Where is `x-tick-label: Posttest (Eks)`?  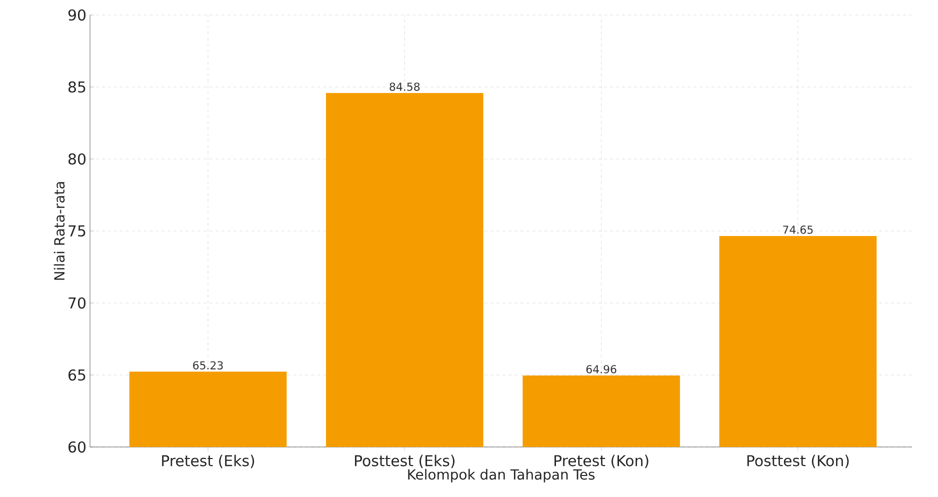
x-tick-label: Posttest (Eks) is located at coordinates (404, 461).